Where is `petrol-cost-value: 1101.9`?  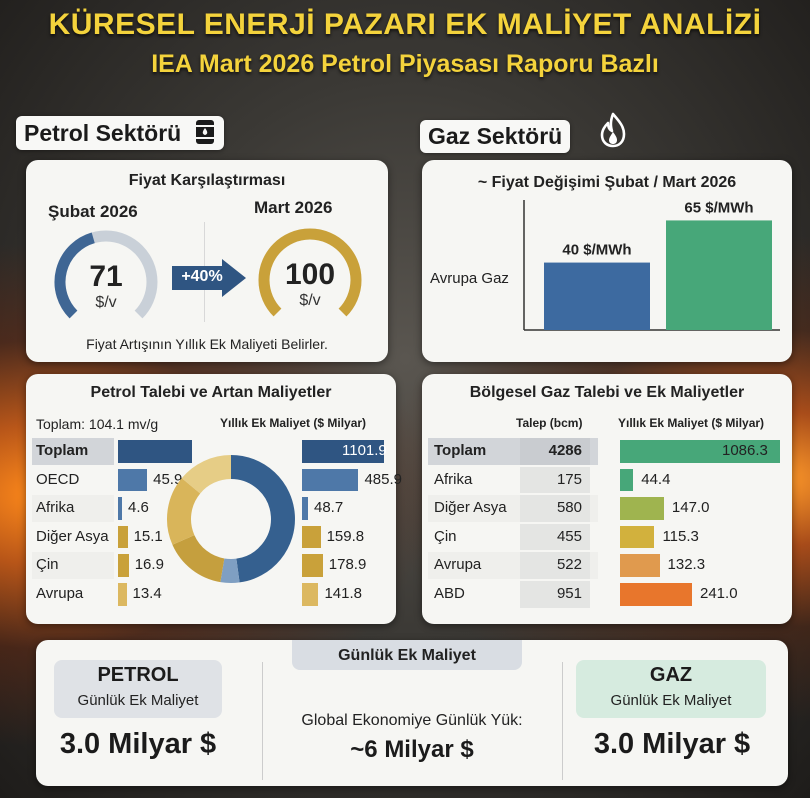
petrol-cost-value: 1101.9 is located at coordinates (364, 450).